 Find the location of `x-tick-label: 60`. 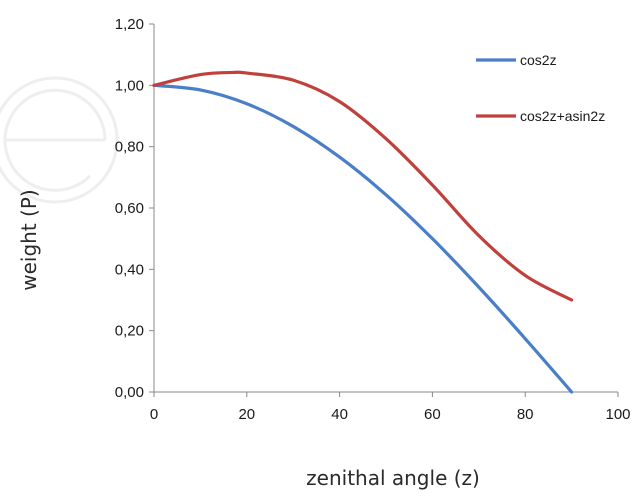

x-tick-label: 60 is located at coordinates (432, 414).